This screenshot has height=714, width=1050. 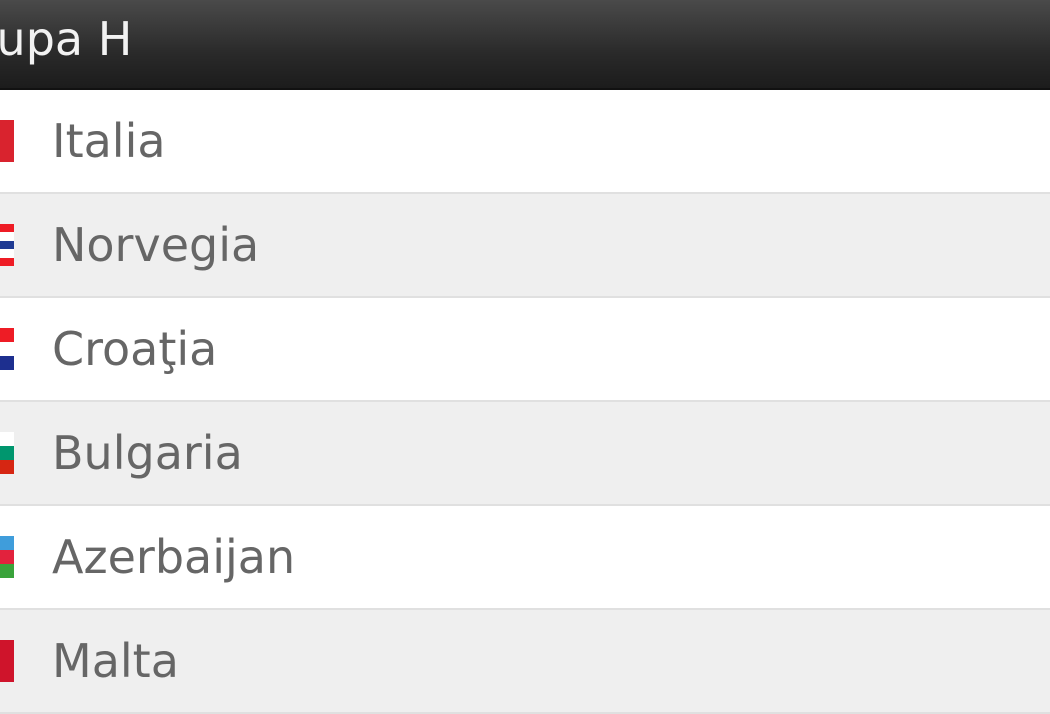 What do you see at coordinates (147, 453) in the screenshot?
I see `team-name: Bulgaria` at bounding box center [147, 453].